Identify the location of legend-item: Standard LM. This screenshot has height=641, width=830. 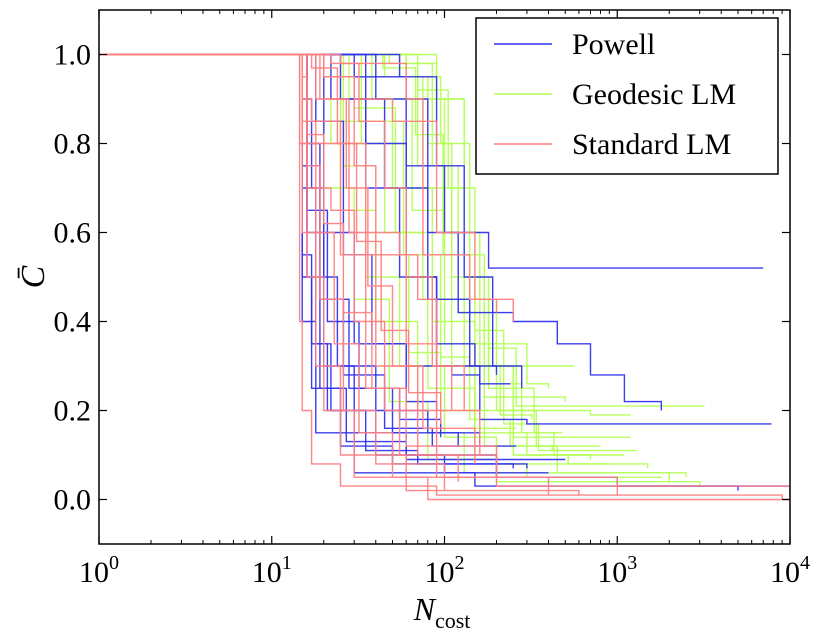
(612, 144).